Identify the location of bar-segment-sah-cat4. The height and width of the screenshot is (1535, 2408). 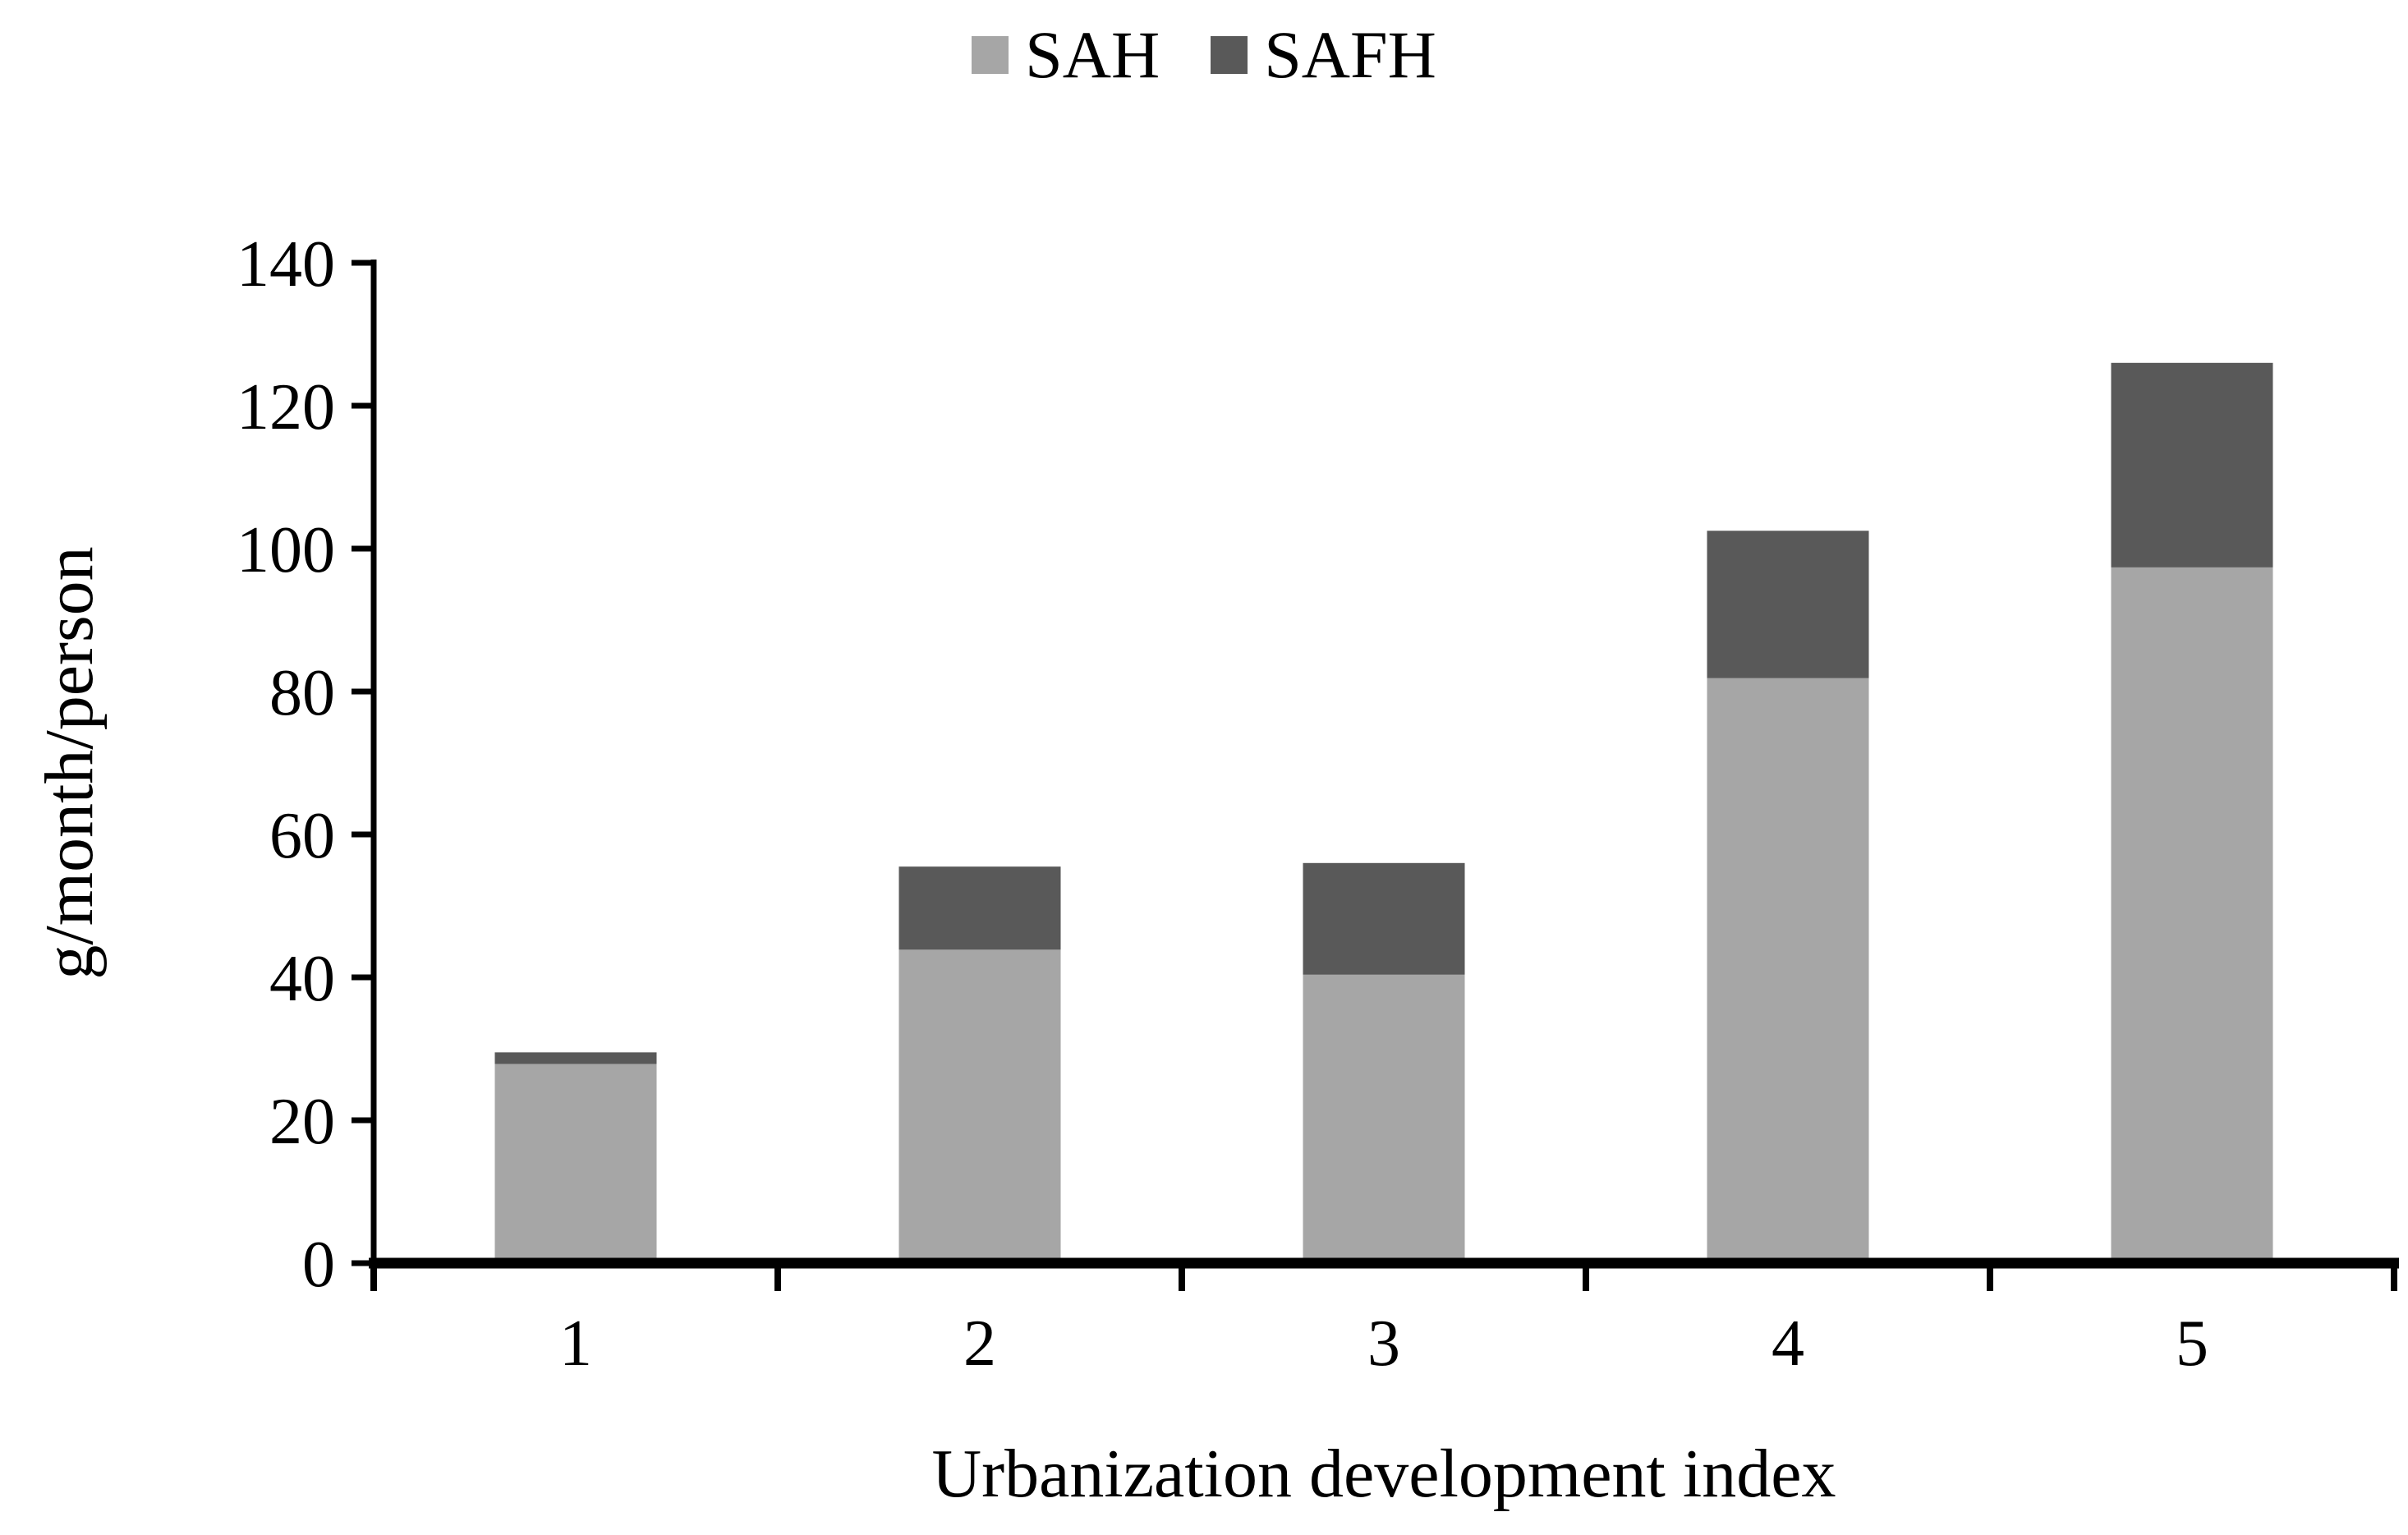
(1788, 970).